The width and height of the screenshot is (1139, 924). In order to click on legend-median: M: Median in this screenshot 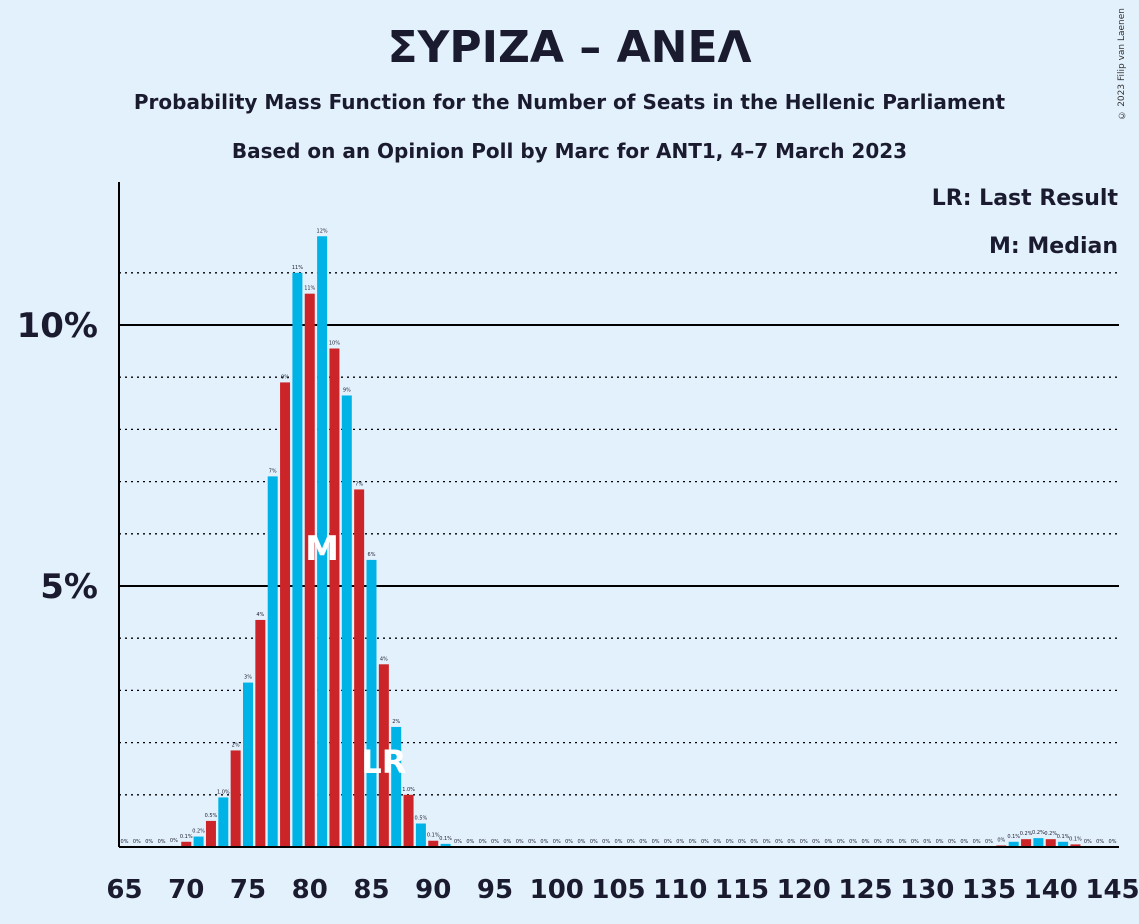, I will do `click(1053, 246)`.